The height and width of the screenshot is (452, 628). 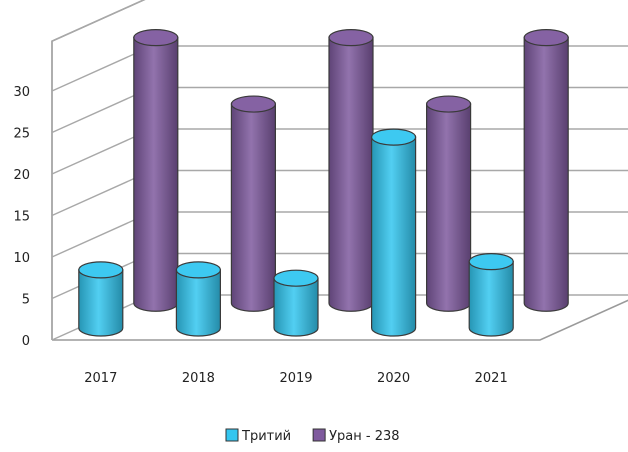 What do you see at coordinates (98, 21) in the screenshot?
I see `gridline` at bounding box center [98, 21].